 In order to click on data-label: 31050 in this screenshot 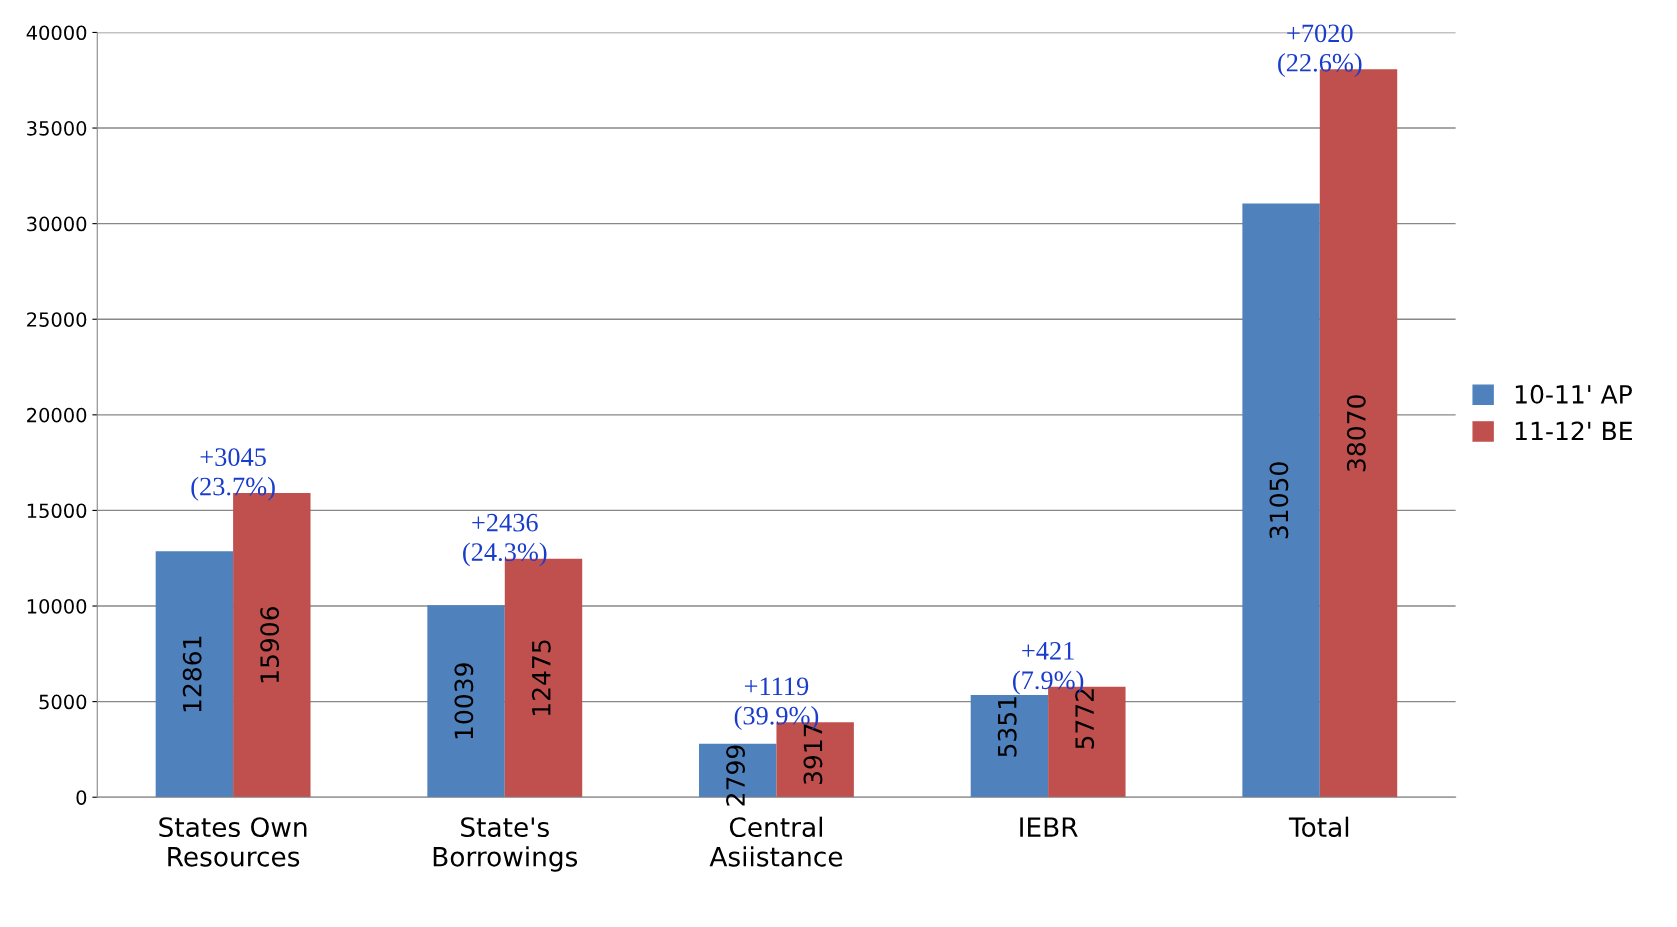, I will do `click(1279, 500)`.